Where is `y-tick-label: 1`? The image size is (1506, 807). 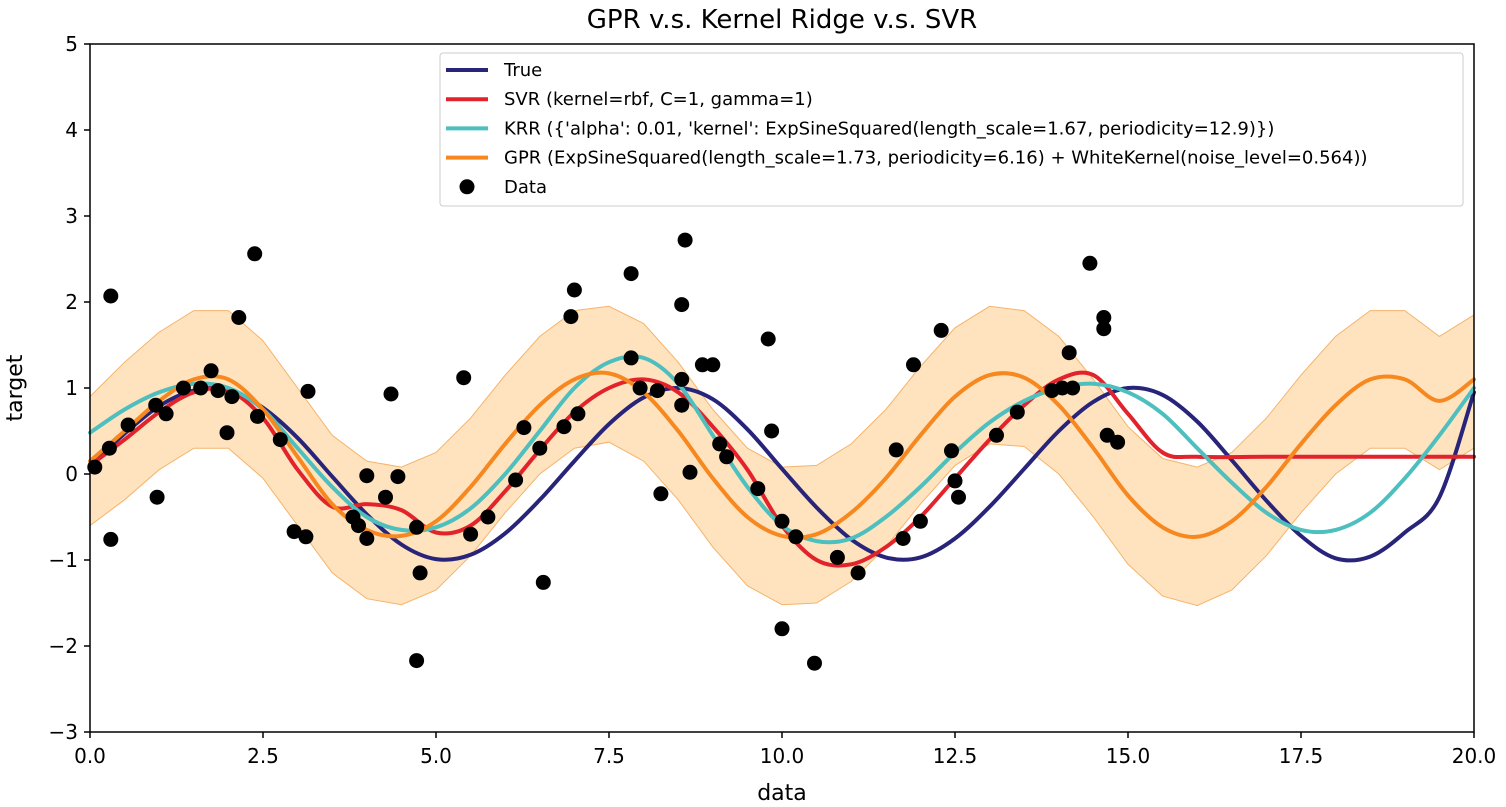
y-tick-label: 1 is located at coordinates (71, 388).